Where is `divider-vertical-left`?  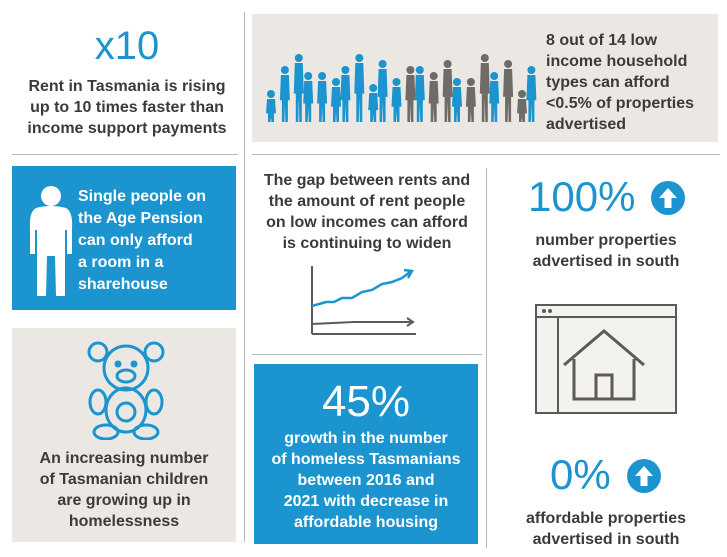 divider-vertical-left is located at coordinates (244, 277).